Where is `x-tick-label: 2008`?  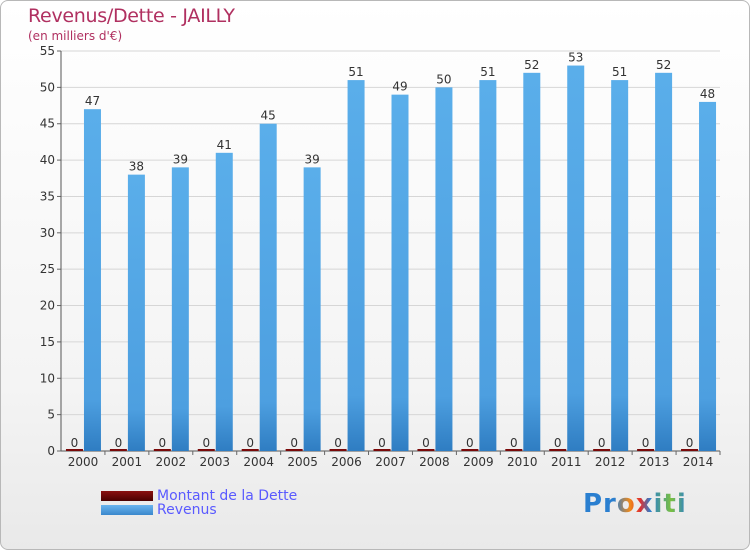
x-tick-label: 2008 is located at coordinates (434, 462).